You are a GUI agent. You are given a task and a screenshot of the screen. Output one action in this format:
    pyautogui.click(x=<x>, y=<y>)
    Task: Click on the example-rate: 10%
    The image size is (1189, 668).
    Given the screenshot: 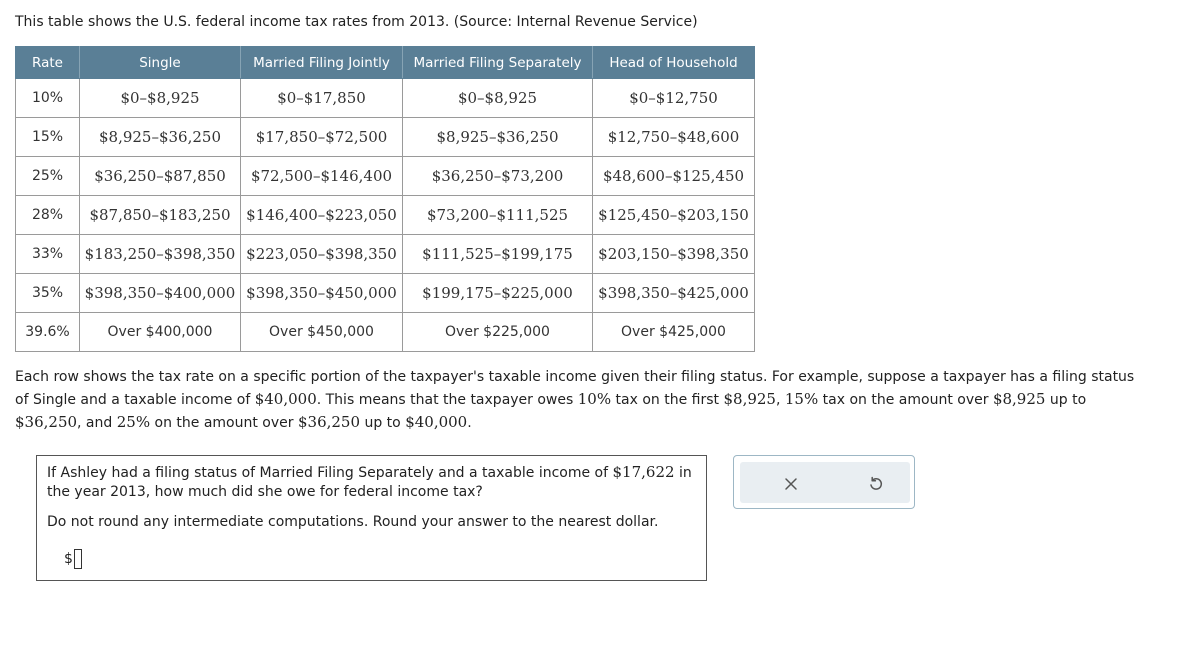 What is the action you would take?
    pyautogui.click(x=594, y=399)
    